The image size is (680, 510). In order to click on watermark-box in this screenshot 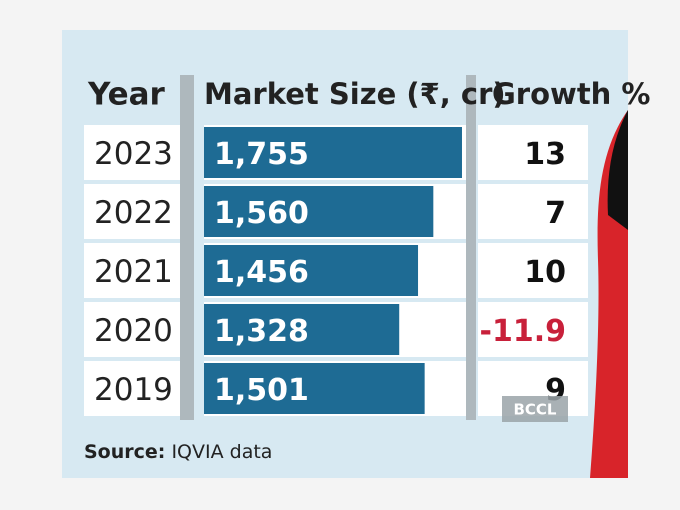, I will do `click(535, 409)`.